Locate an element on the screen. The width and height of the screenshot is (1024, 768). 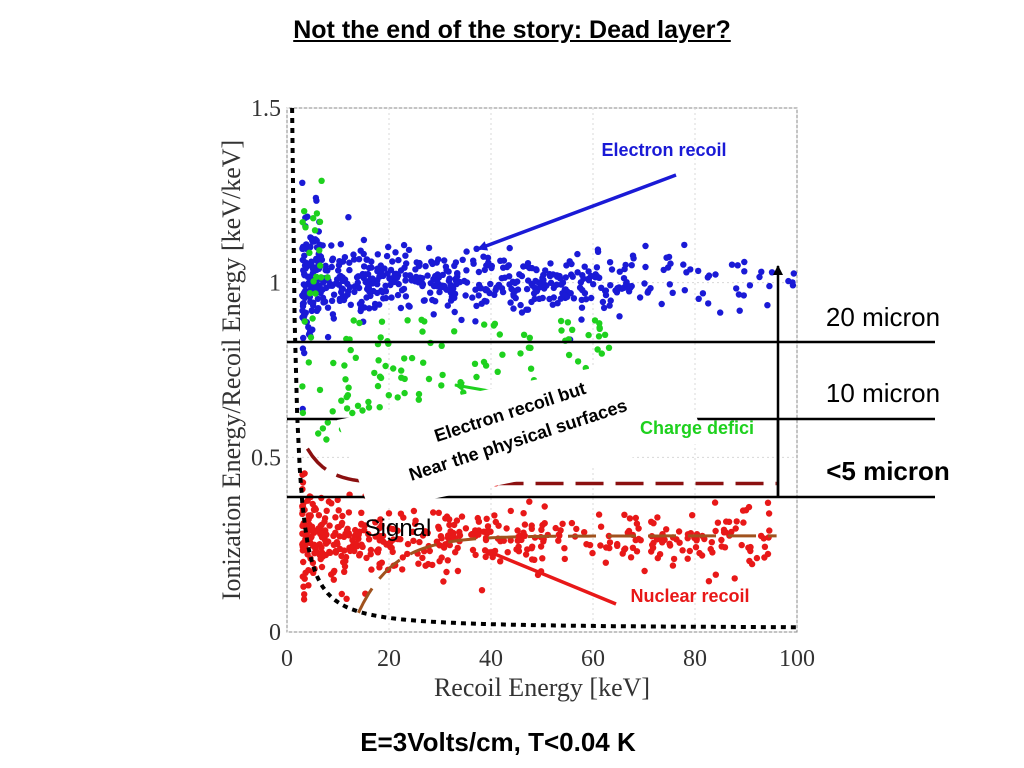
x-tick-label: 0 is located at coordinates (287, 659).